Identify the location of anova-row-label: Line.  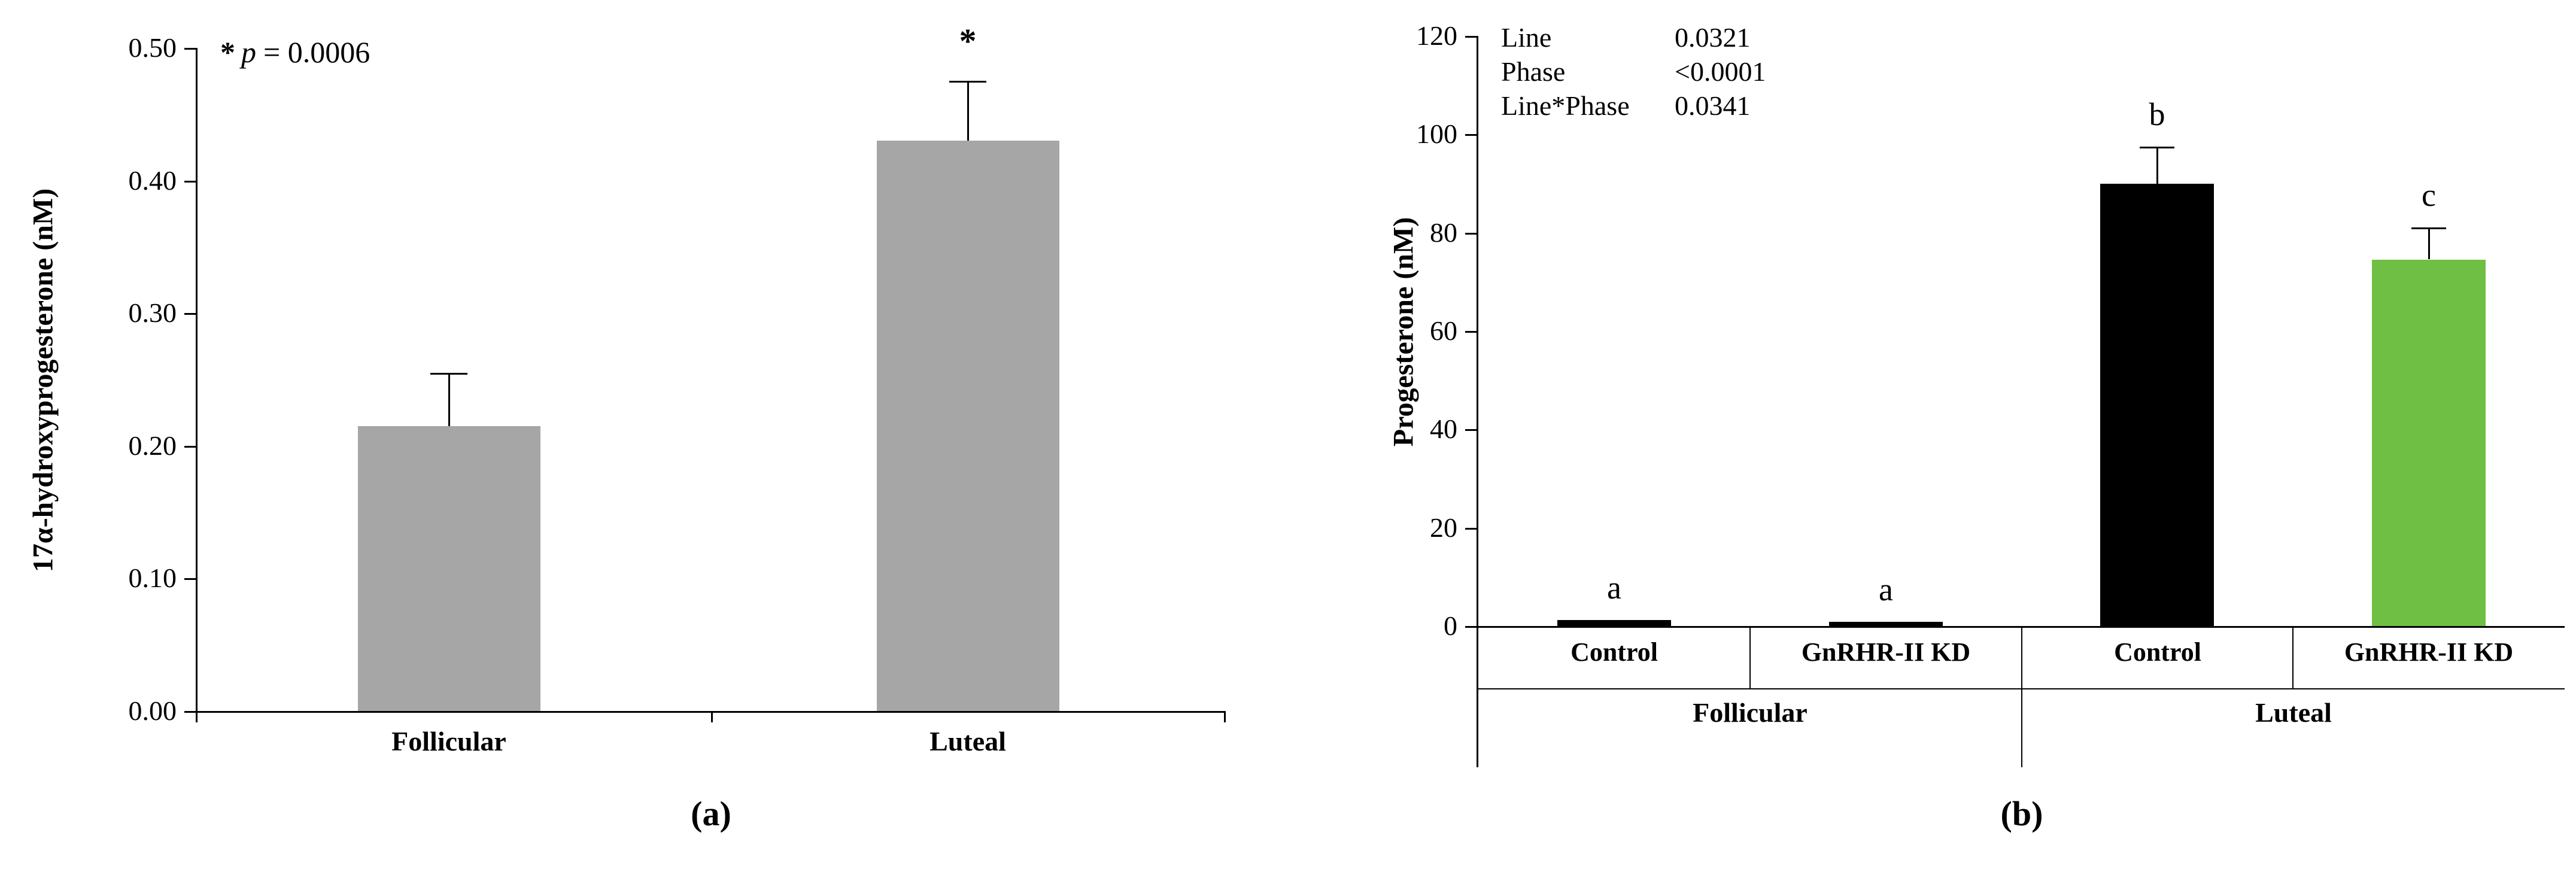
(1527, 38).